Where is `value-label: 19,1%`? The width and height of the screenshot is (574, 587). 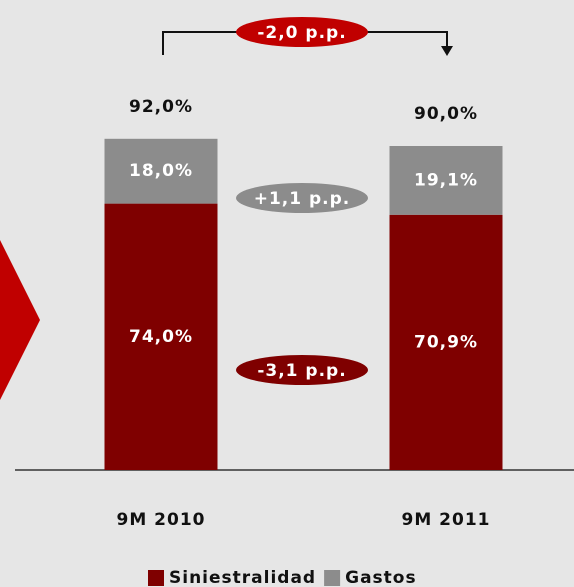
value-label: 19,1% is located at coordinates (446, 180).